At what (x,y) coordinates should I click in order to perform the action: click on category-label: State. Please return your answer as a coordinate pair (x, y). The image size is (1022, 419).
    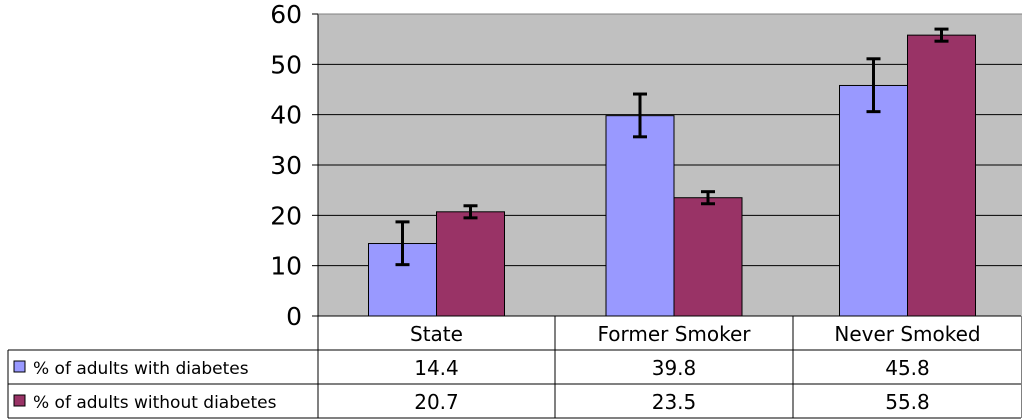
    Looking at the image, I should click on (436, 334).